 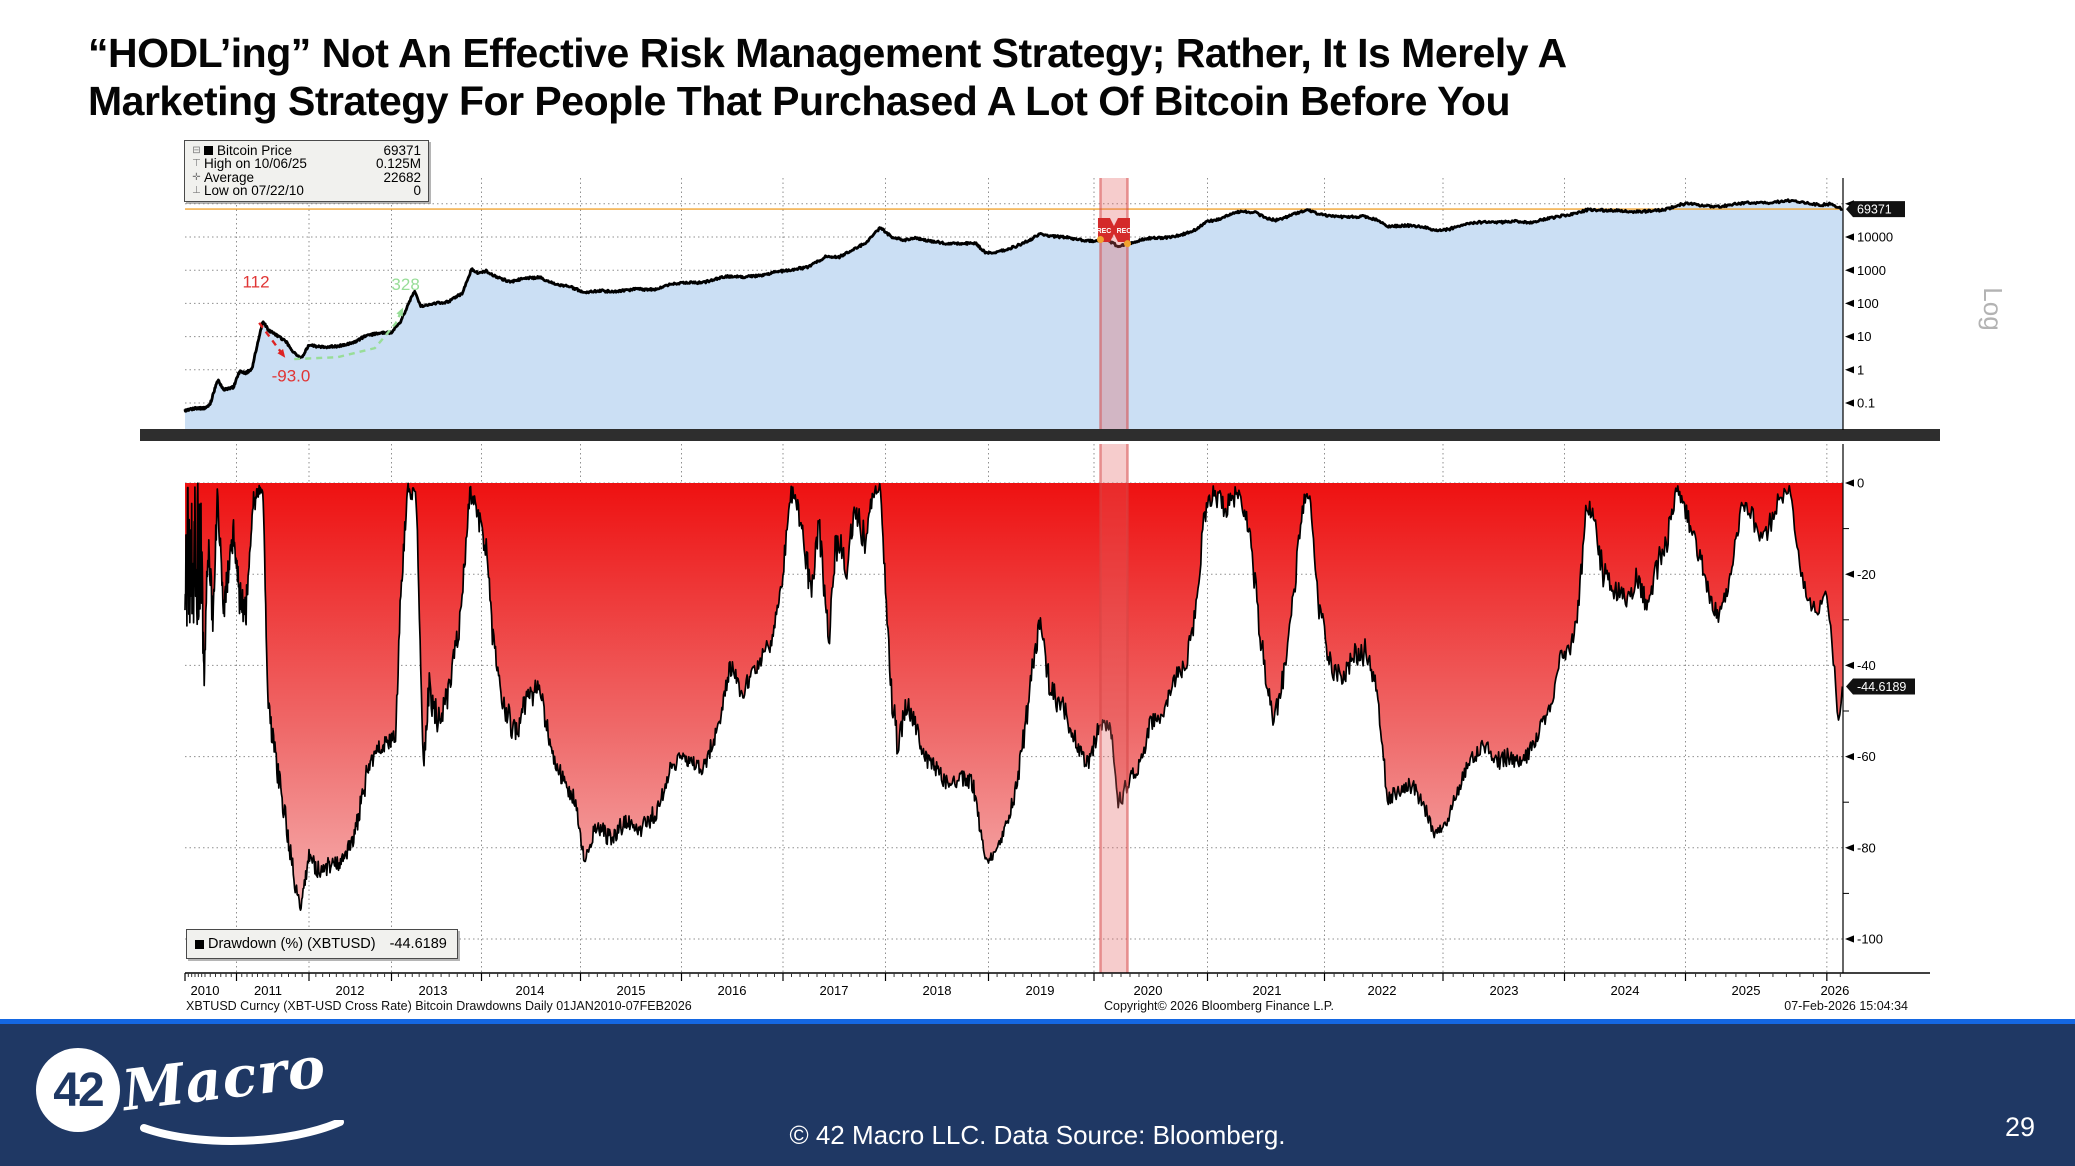 I want to click on annotation-328: 328, so click(x=405, y=284).